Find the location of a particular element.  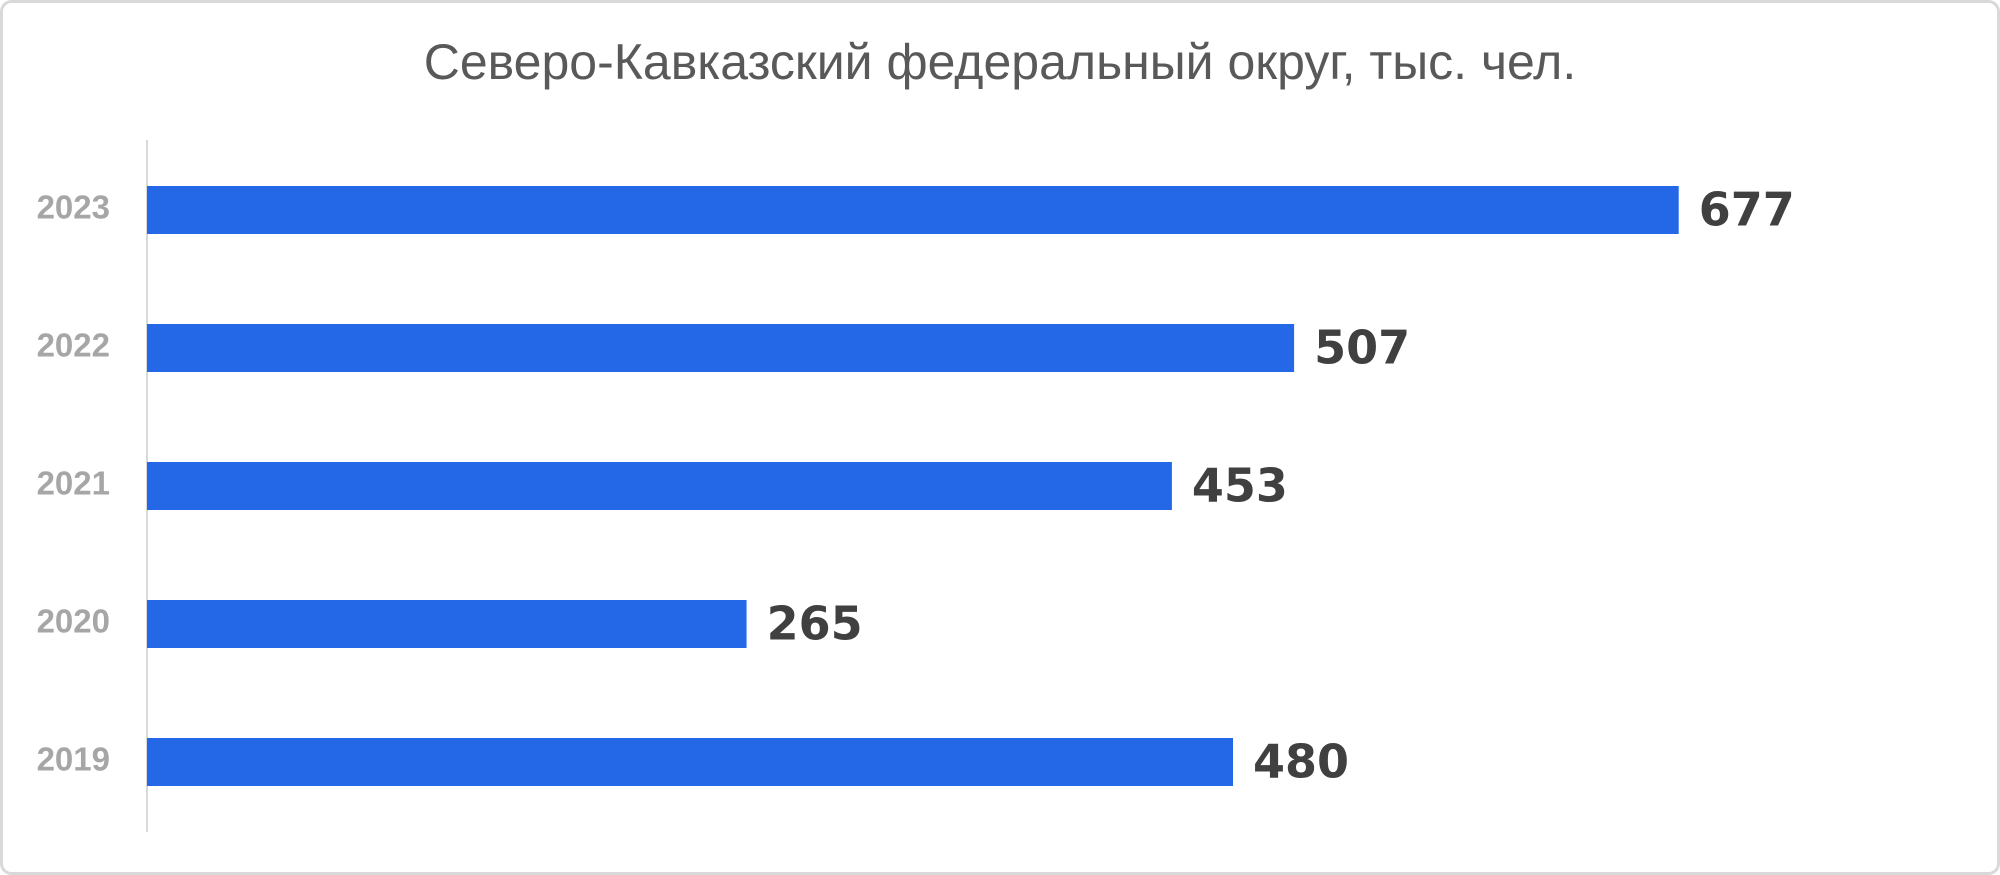

value-label: 453 is located at coordinates (1240, 486).